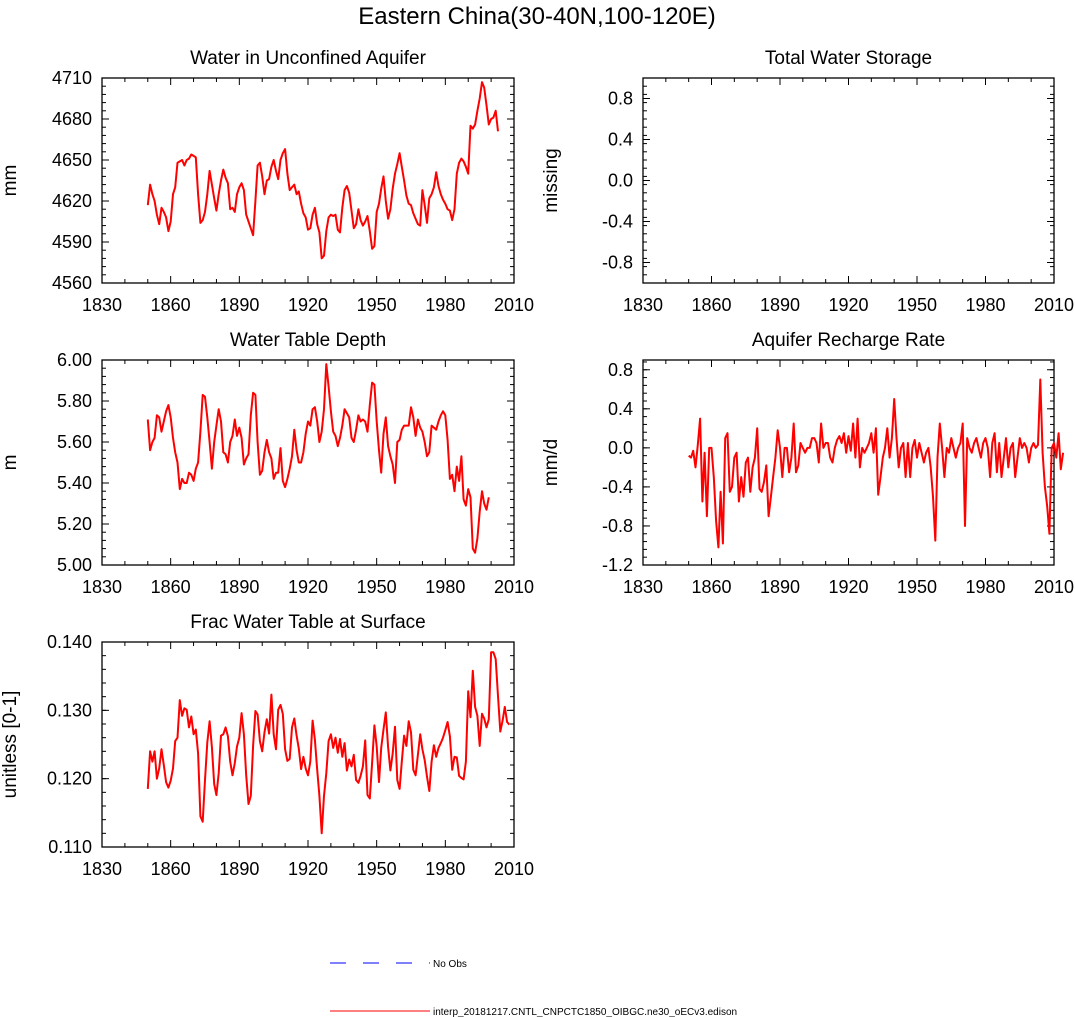 The width and height of the screenshot is (1075, 1017). What do you see at coordinates (848, 58) in the screenshot?
I see `panel-title: Total Water Storage` at bounding box center [848, 58].